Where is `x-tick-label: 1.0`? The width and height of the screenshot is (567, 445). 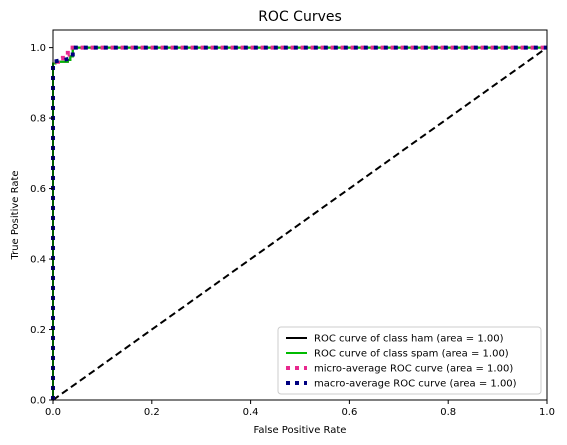 x-tick-label: 1.0 is located at coordinates (547, 412).